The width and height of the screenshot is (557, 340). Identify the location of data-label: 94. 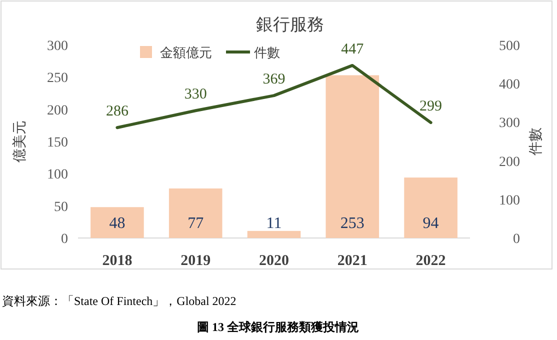
(430, 223).